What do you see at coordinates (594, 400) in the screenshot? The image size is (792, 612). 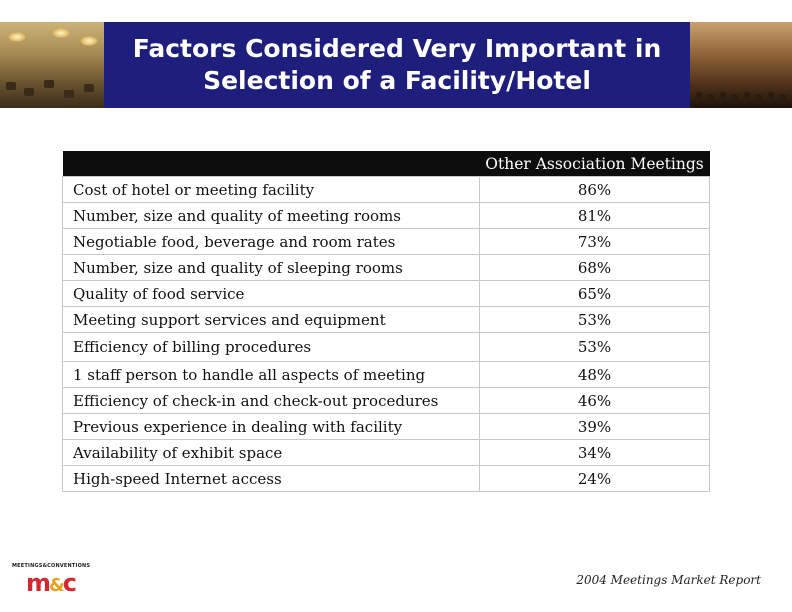 I see `percent-cell: 46%` at bounding box center [594, 400].